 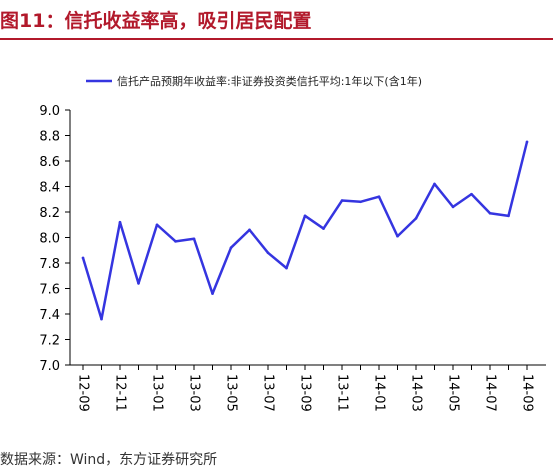 What do you see at coordinates (49, 341) in the screenshot?
I see `y-tick-label: 7.2` at bounding box center [49, 341].